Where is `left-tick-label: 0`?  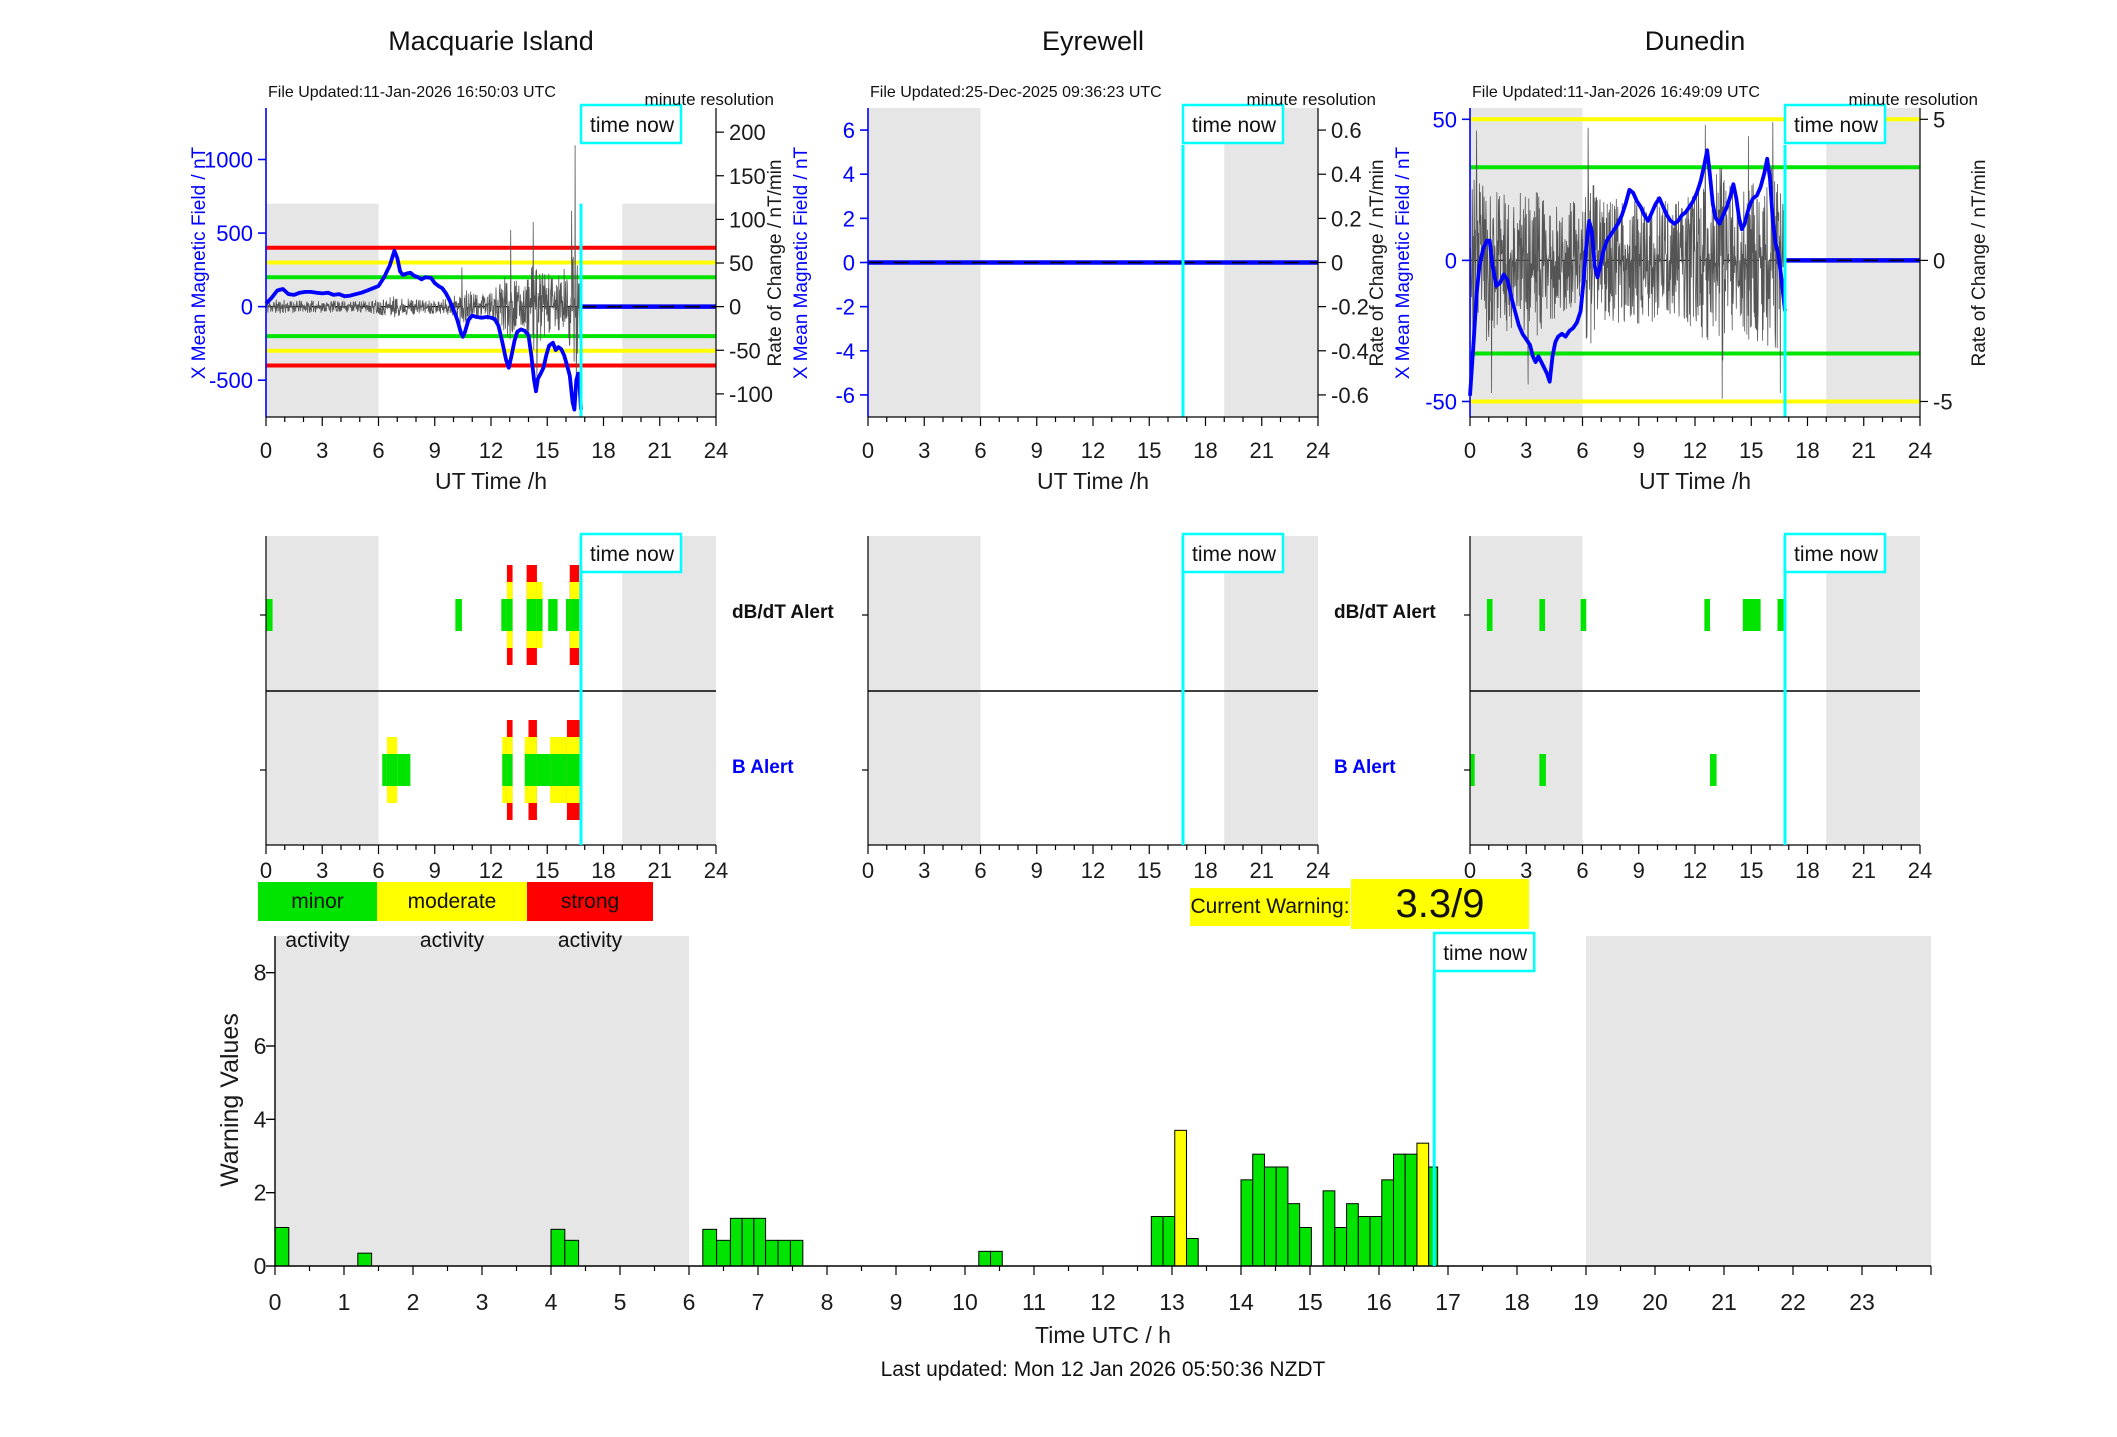
left-tick-label: 0 is located at coordinates (247, 307).